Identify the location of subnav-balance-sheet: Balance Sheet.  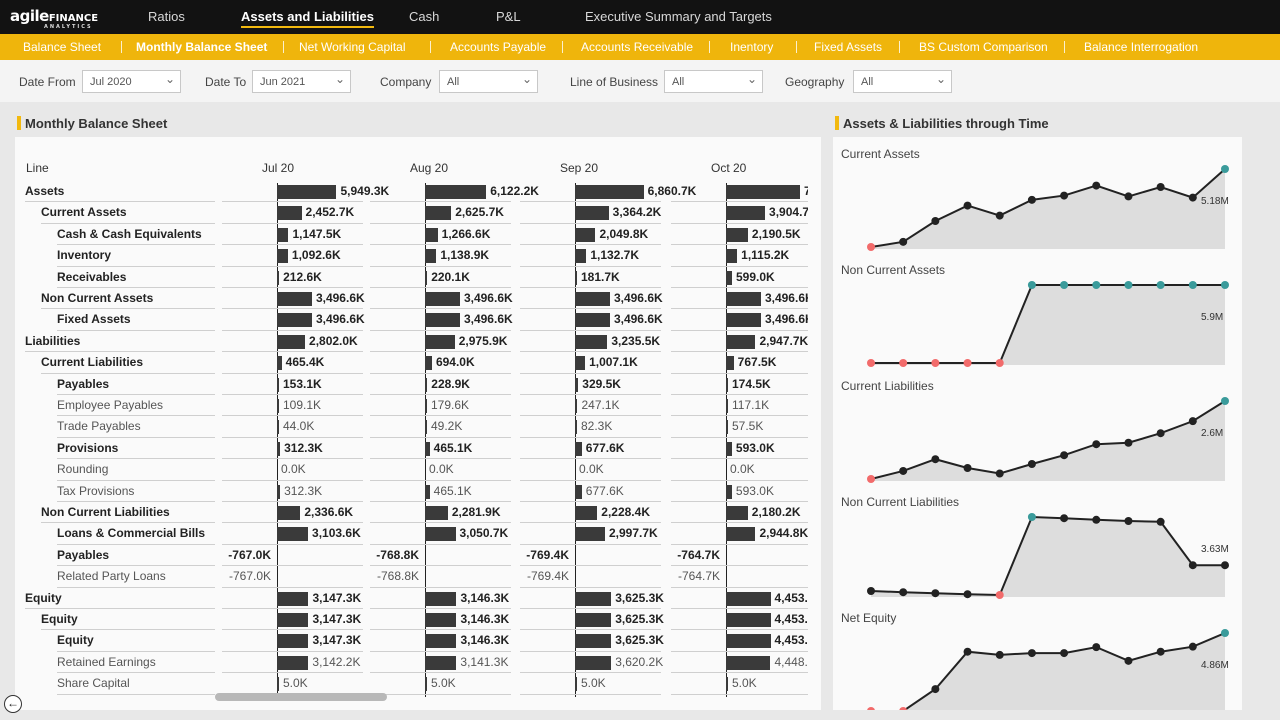
(62, 47).